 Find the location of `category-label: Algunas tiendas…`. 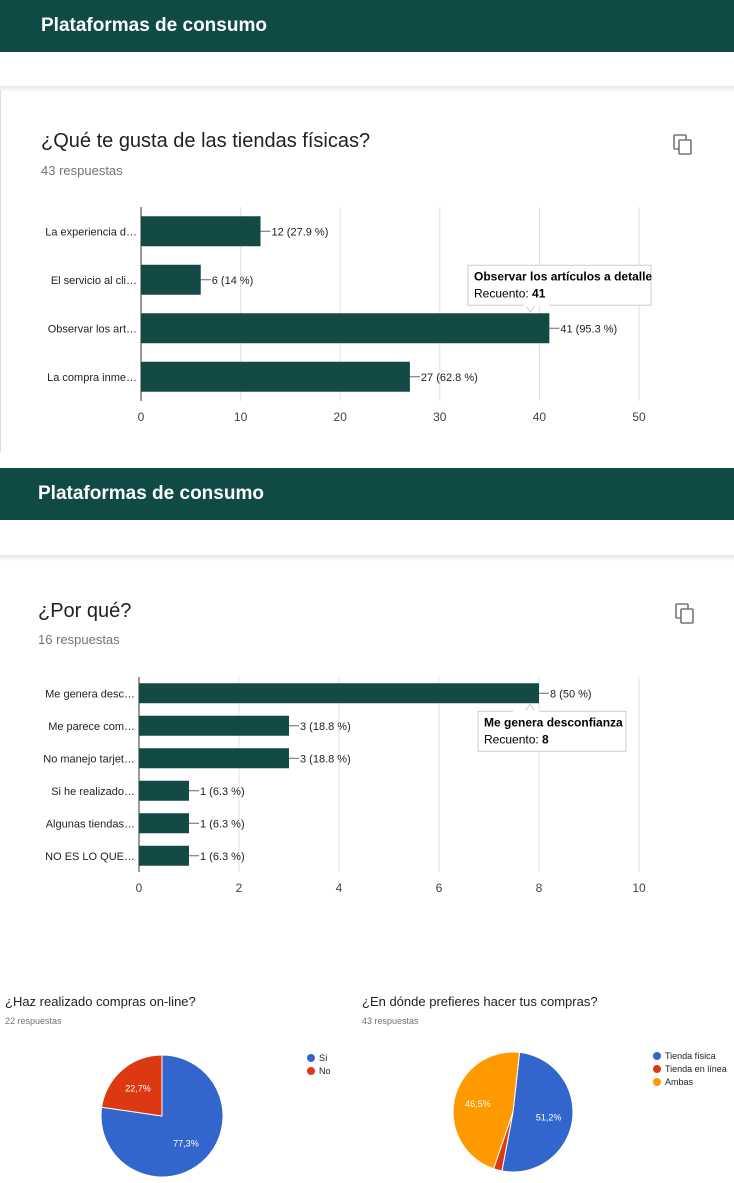

category-label: Algunas tiendas… is located at coordinates (90, 824).